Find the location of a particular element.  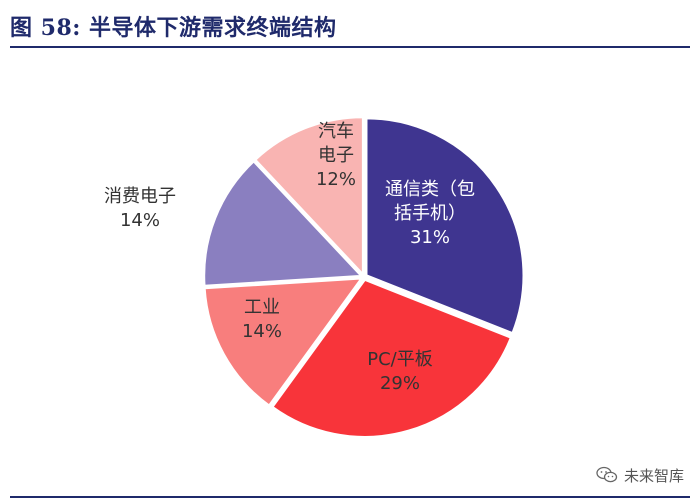

slice-category-label: 通信类（包 is located at coordinates (430, 189).